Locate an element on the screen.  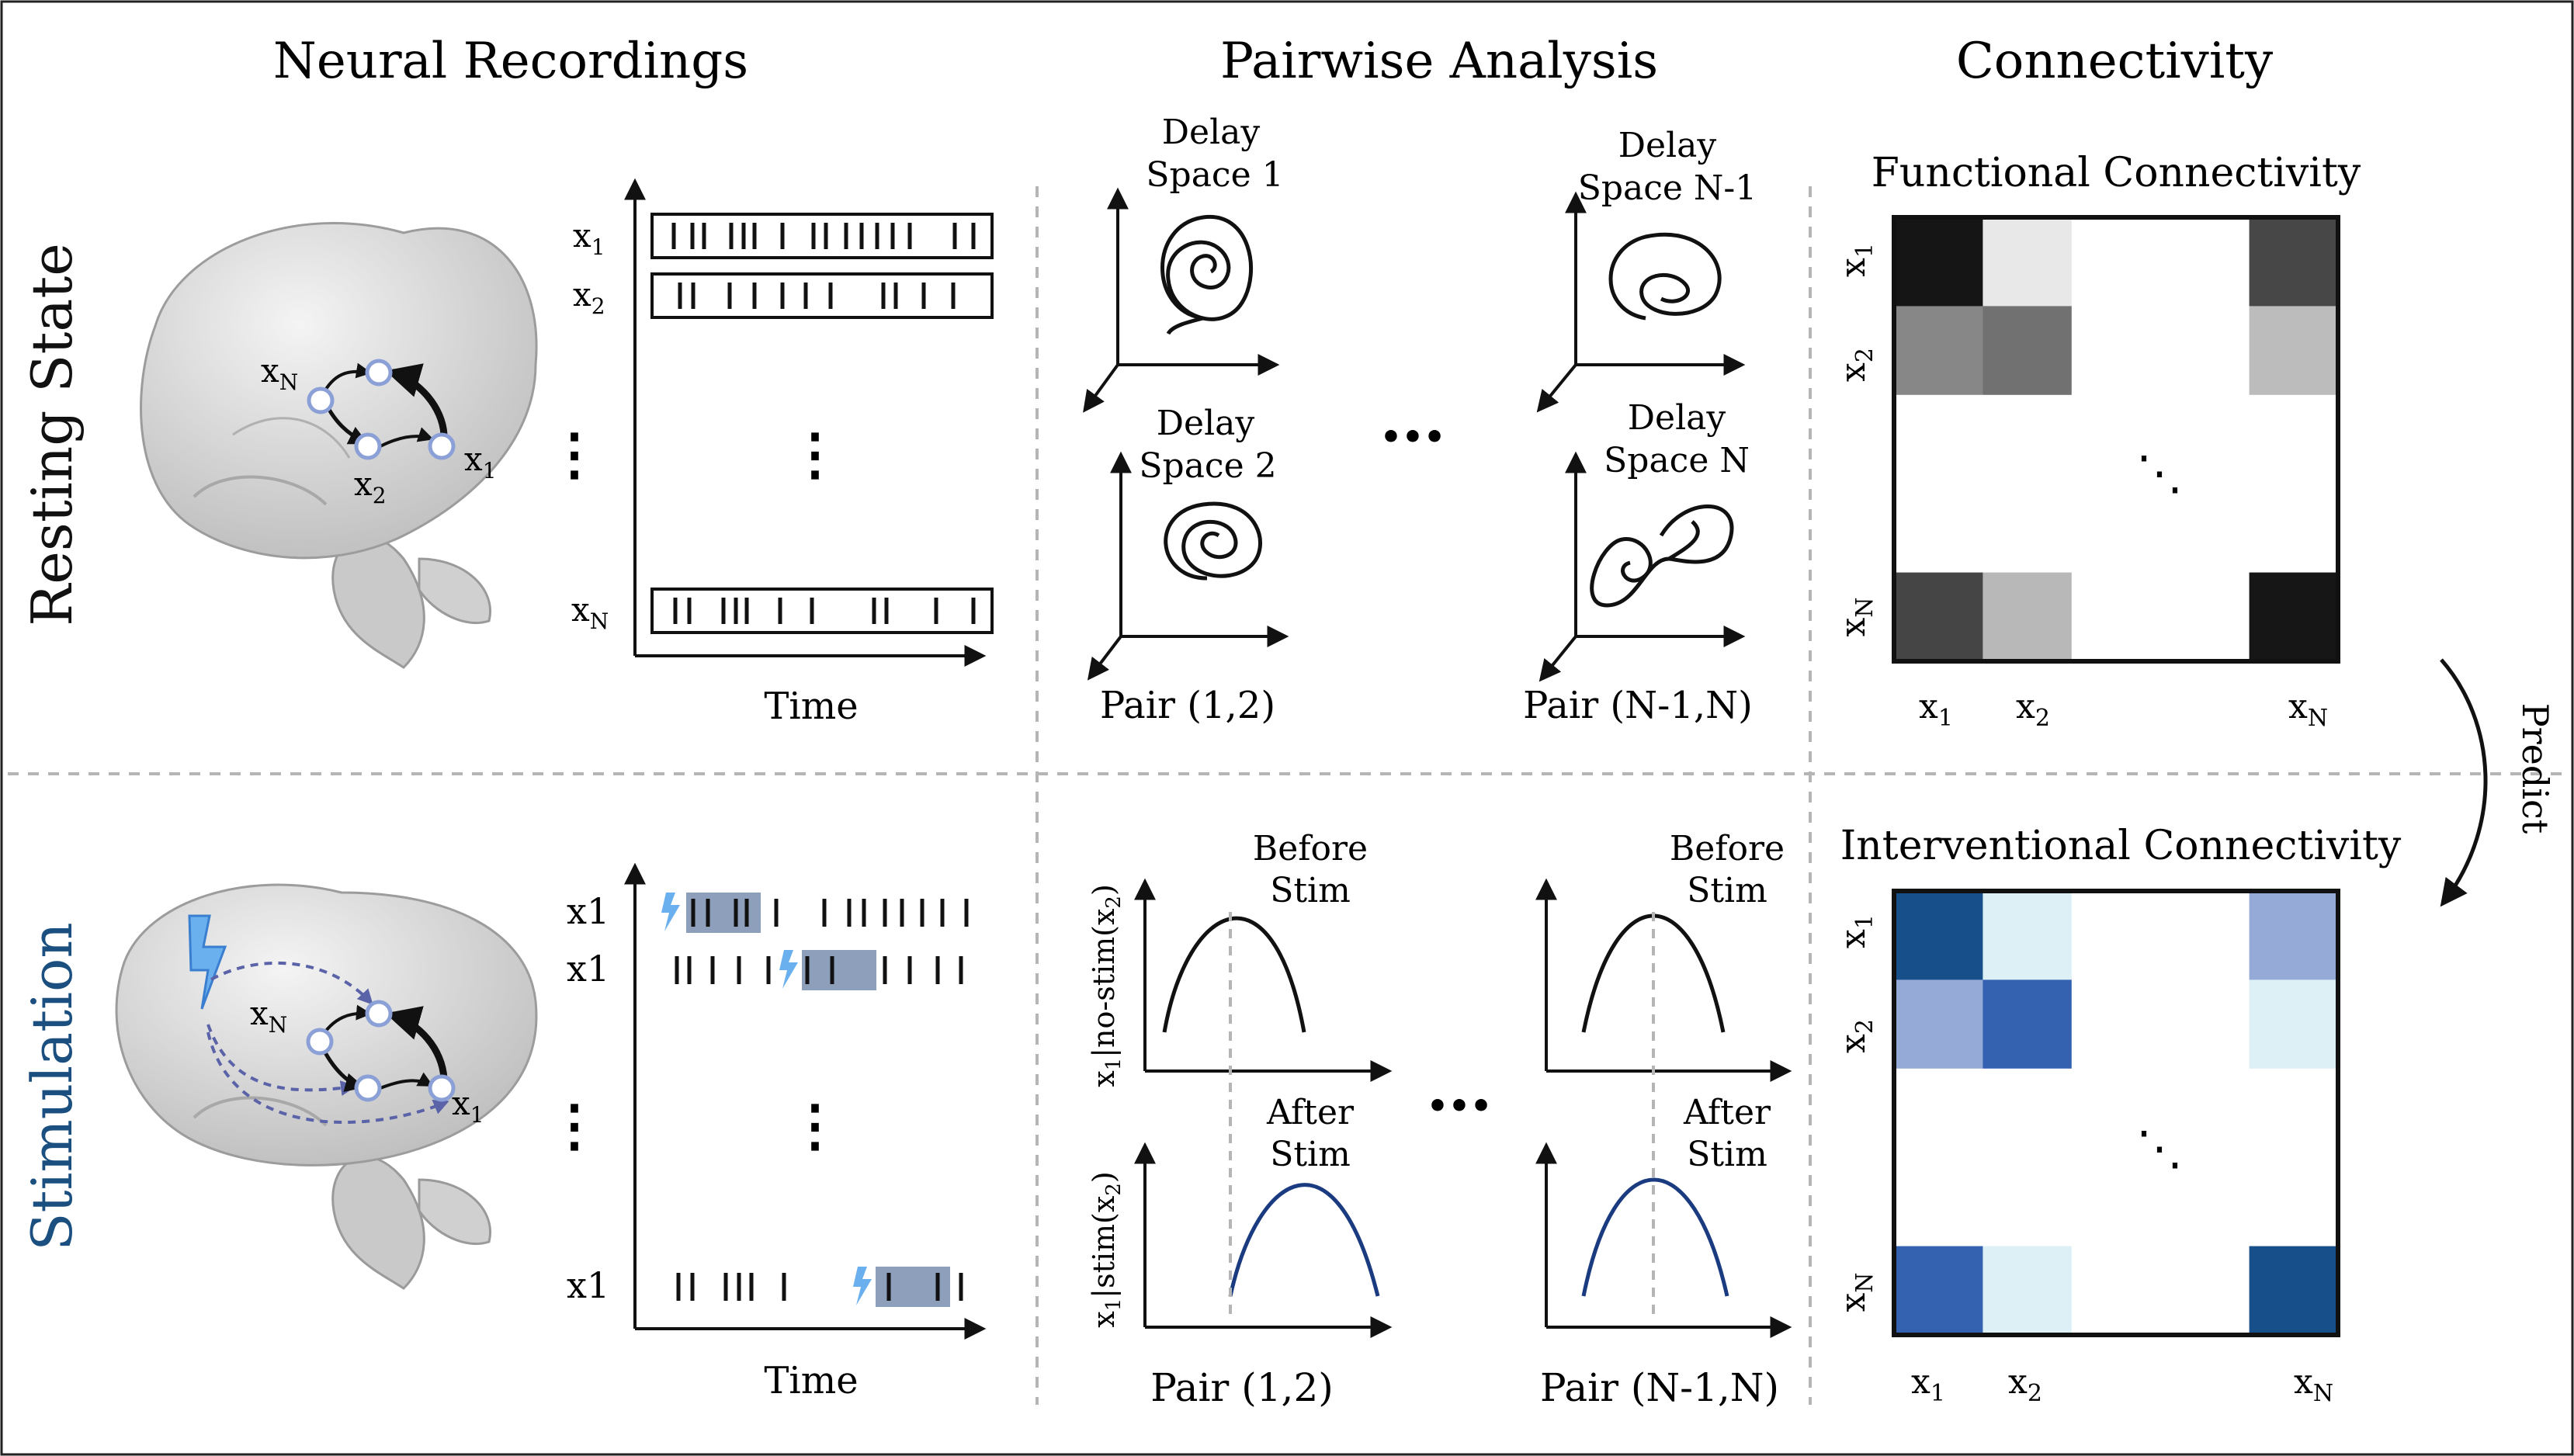
raster-axes-resting is located at coordinates (809, 422).